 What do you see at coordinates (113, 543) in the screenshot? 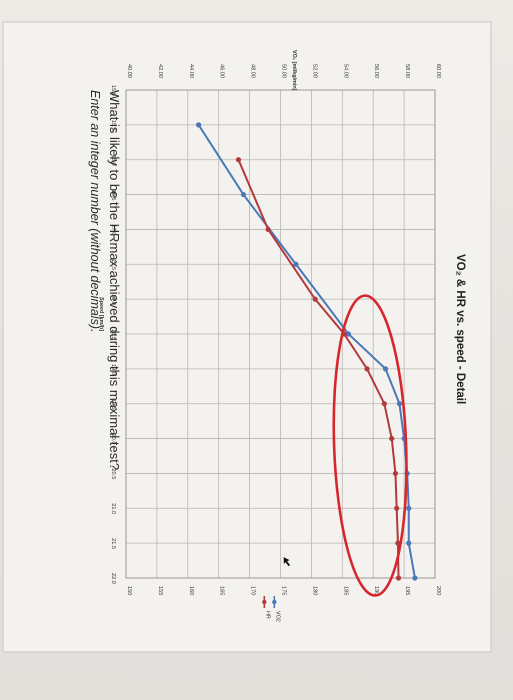
I see `x-tick-label: 21.5` at bounding box center [113, 543].